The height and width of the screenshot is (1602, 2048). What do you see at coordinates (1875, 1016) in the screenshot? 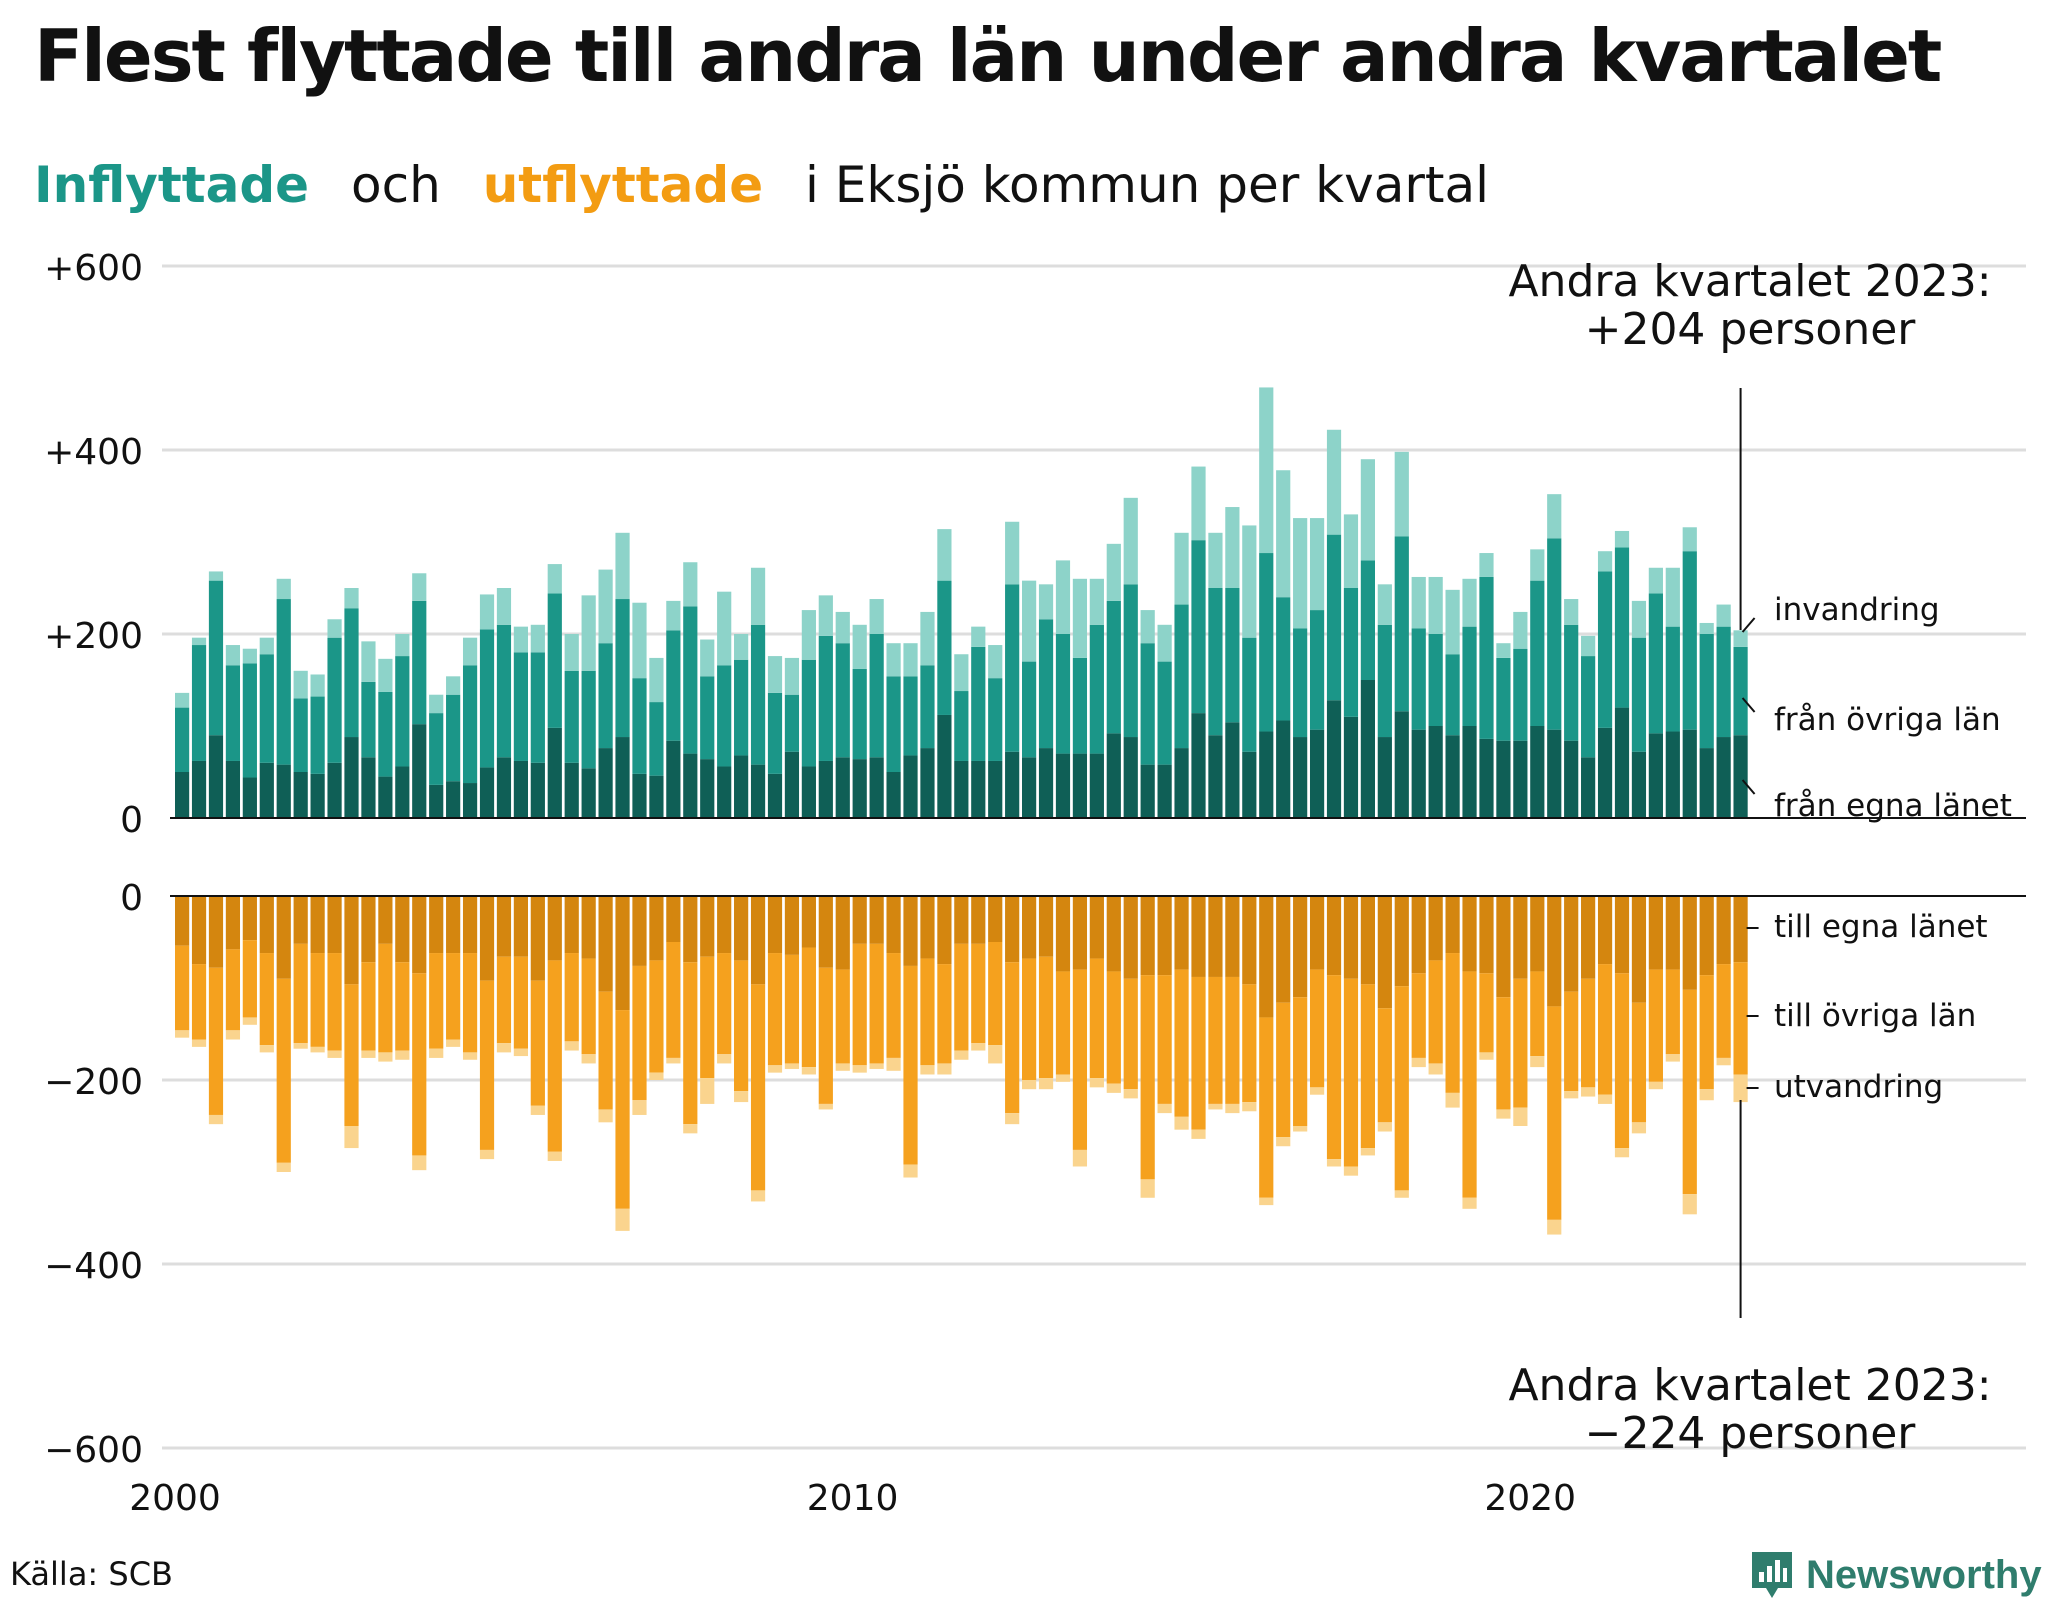
I see `series-label-out: till övriga län` at bounding box center [1875, 1016].